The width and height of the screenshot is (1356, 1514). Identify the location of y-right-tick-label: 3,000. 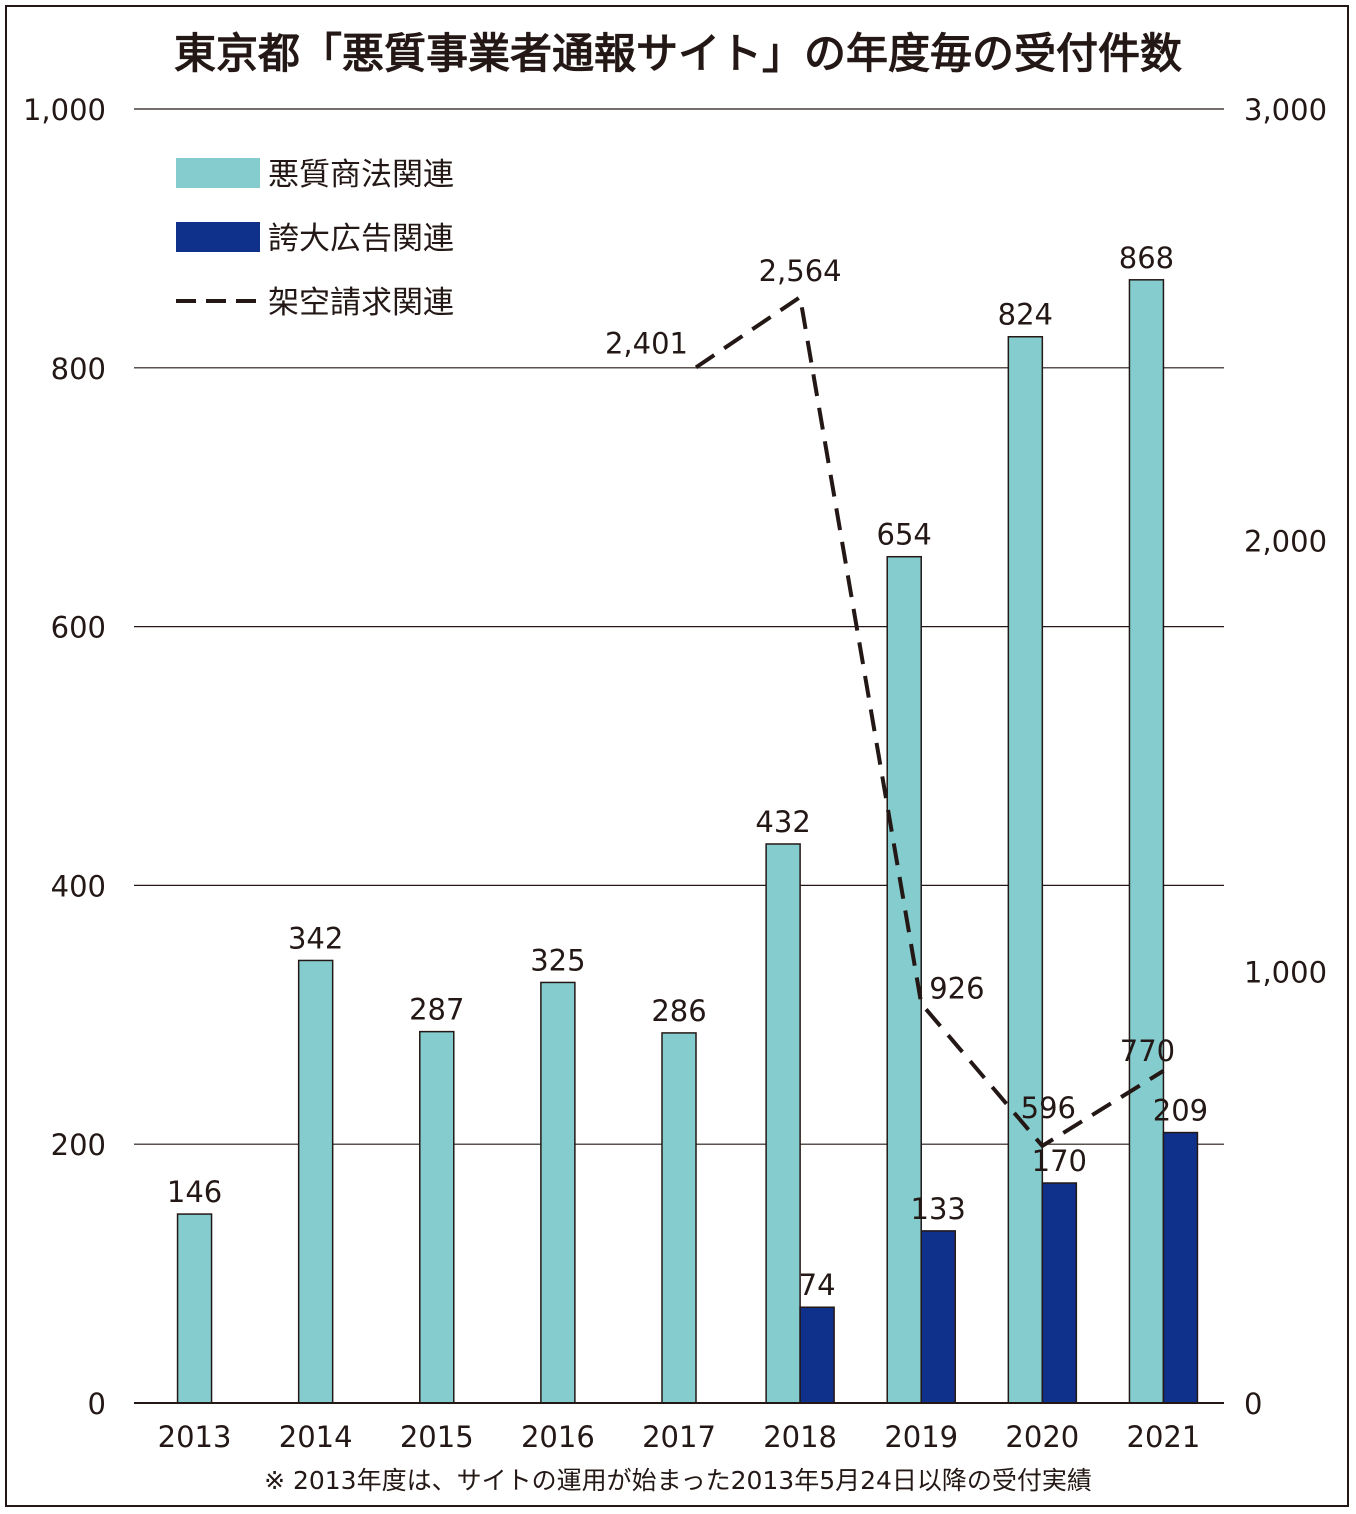
(1285, 110).